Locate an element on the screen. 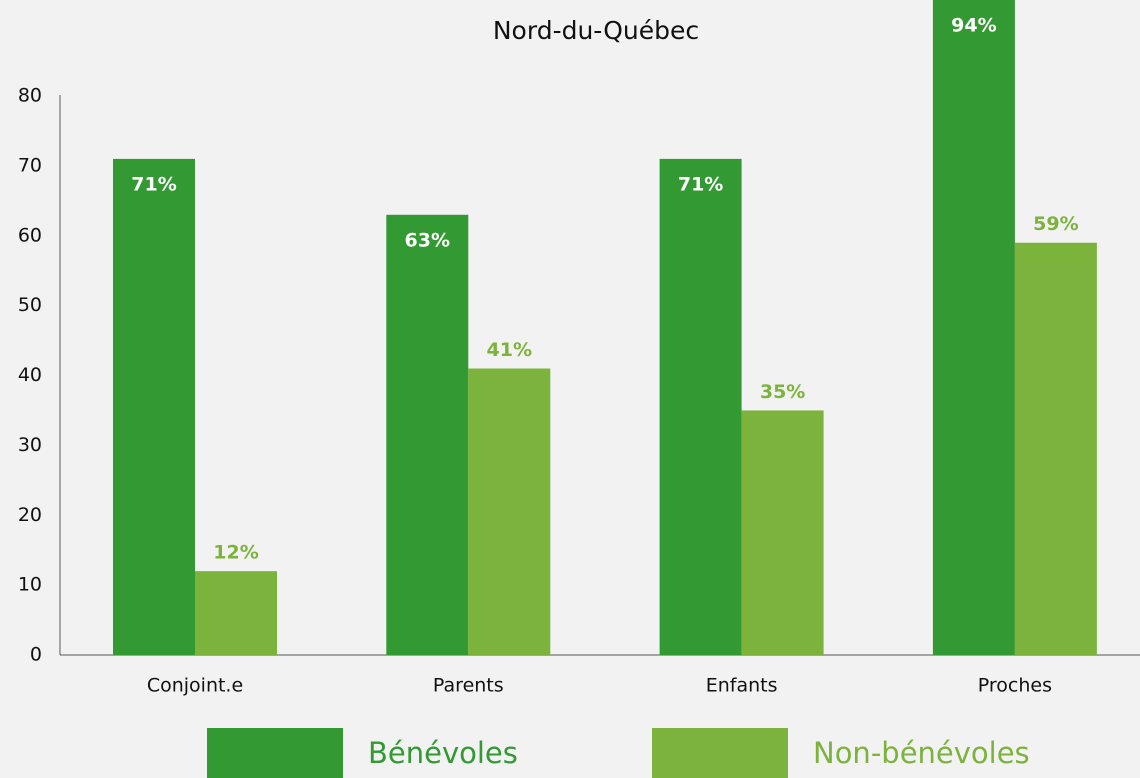 The image size is (1140, 778). chart-title: Nord-du-Québec is located at coordinates (596, 30).